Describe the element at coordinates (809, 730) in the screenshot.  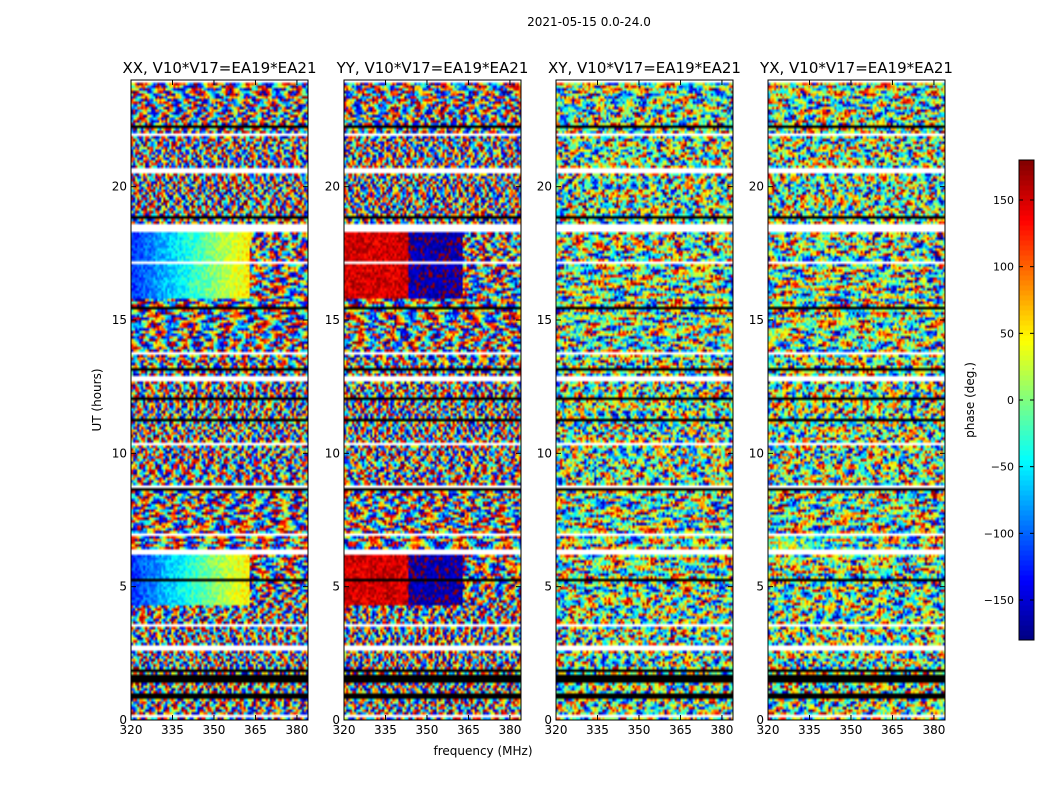
I see `x-tick-label: 335` at that location.